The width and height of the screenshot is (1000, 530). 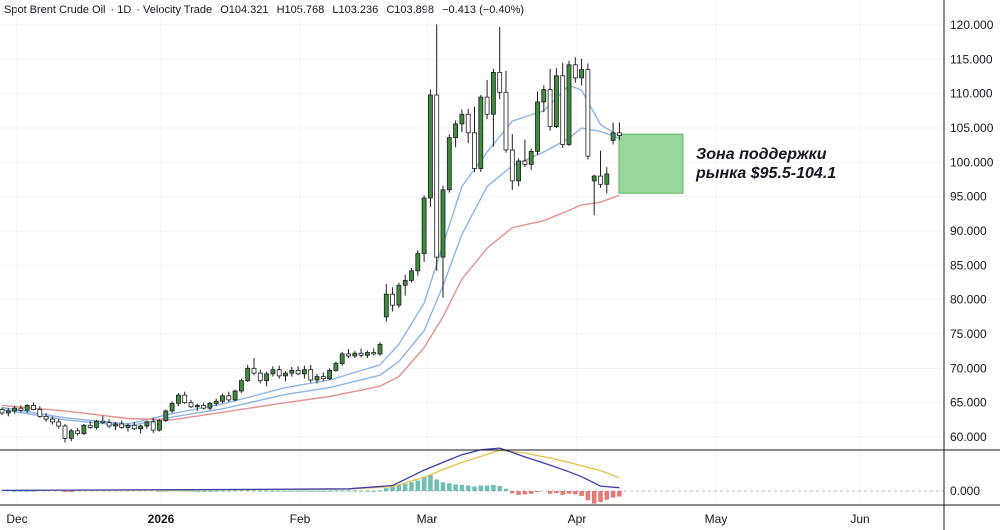 I want to click on support-zone-label-line2: рынка $95.5-104.1, so click(x=765, y=173).